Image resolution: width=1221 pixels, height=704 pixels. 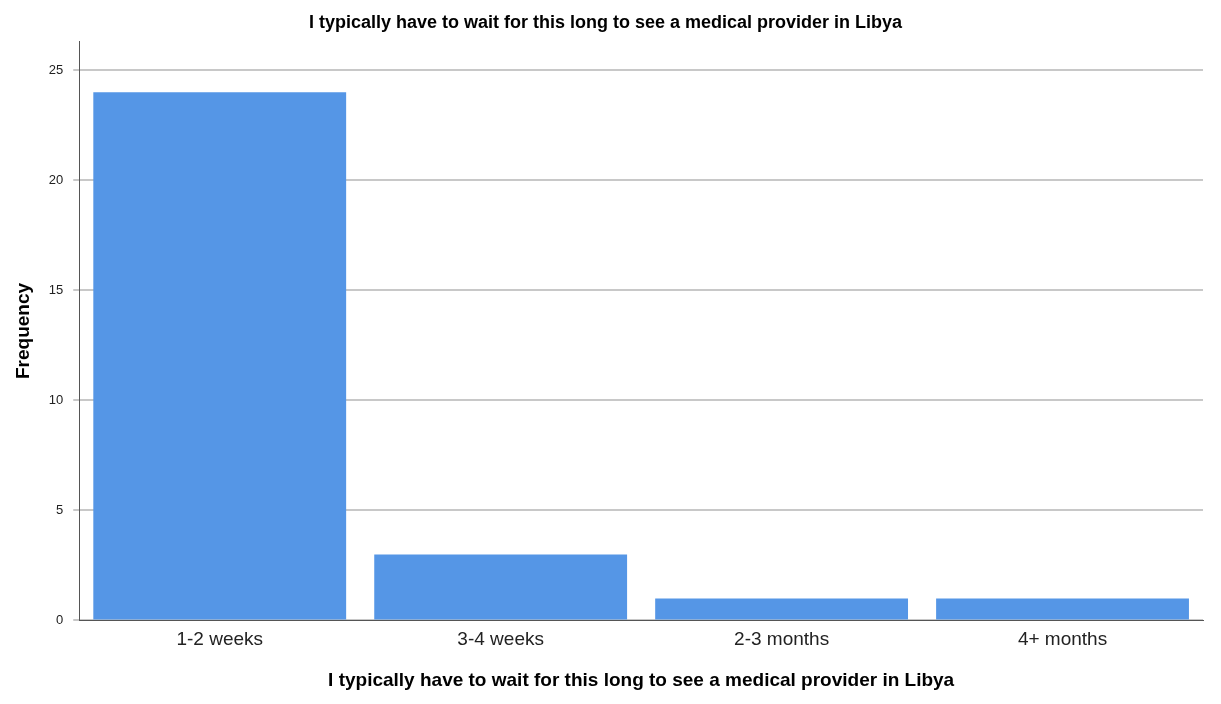 I want to click on y-tick-label: 20, so click(x=56, y=179).